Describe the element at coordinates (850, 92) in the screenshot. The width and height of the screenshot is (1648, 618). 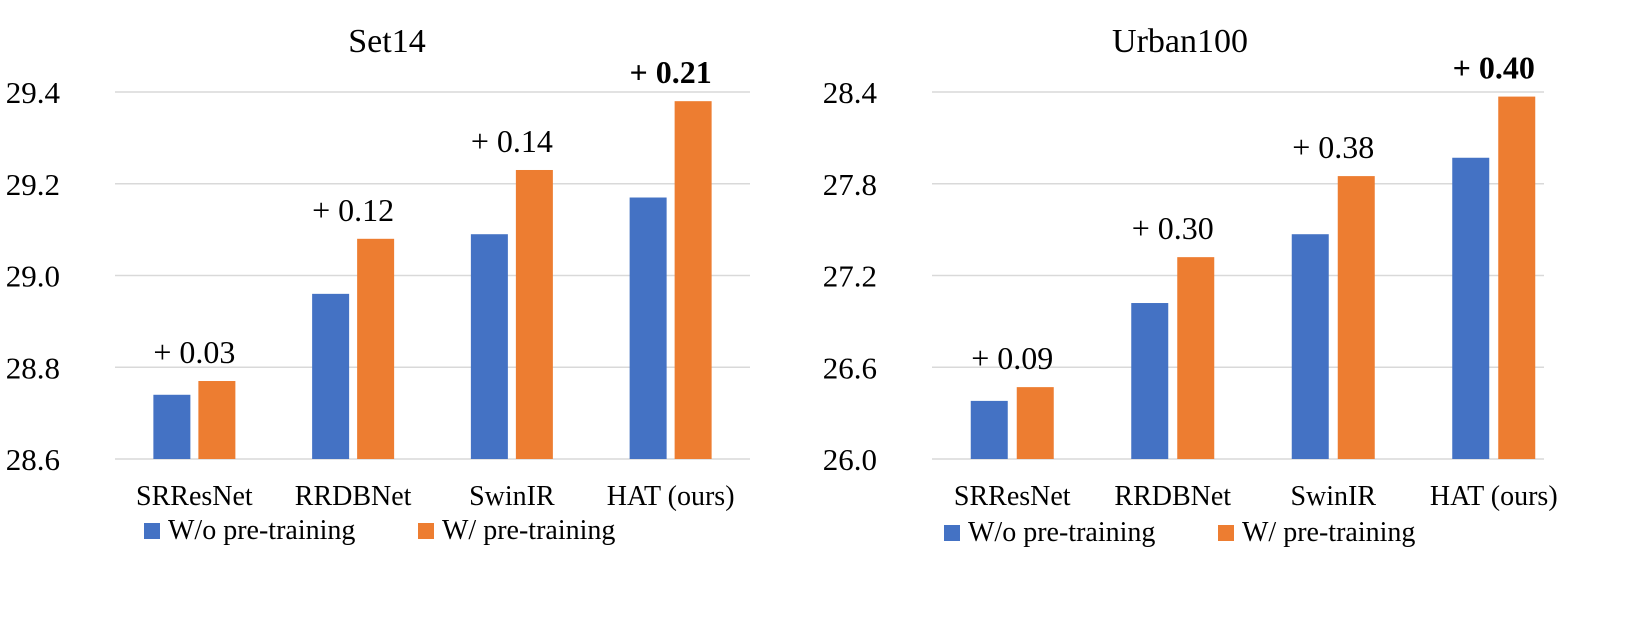
I see `y-tick-label: 28.4` at that location.